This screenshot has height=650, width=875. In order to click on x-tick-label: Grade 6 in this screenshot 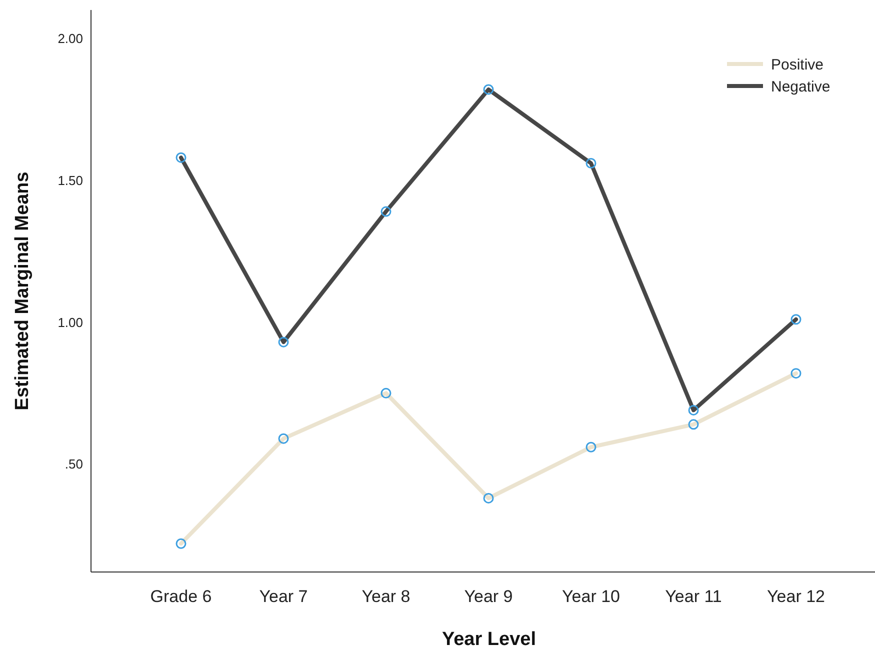, I will do `click(181, 596)`.